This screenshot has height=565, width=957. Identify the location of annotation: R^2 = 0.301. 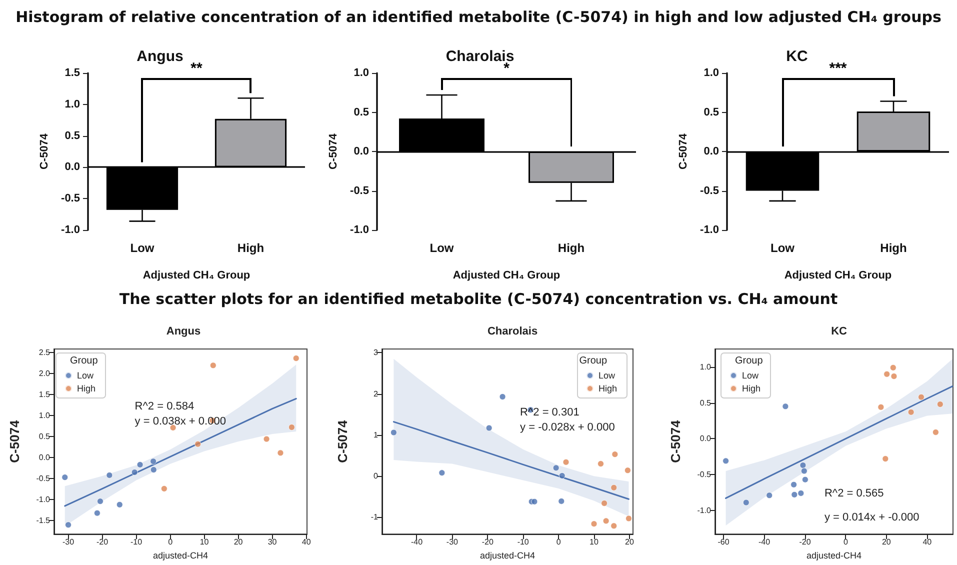
(550, 412).